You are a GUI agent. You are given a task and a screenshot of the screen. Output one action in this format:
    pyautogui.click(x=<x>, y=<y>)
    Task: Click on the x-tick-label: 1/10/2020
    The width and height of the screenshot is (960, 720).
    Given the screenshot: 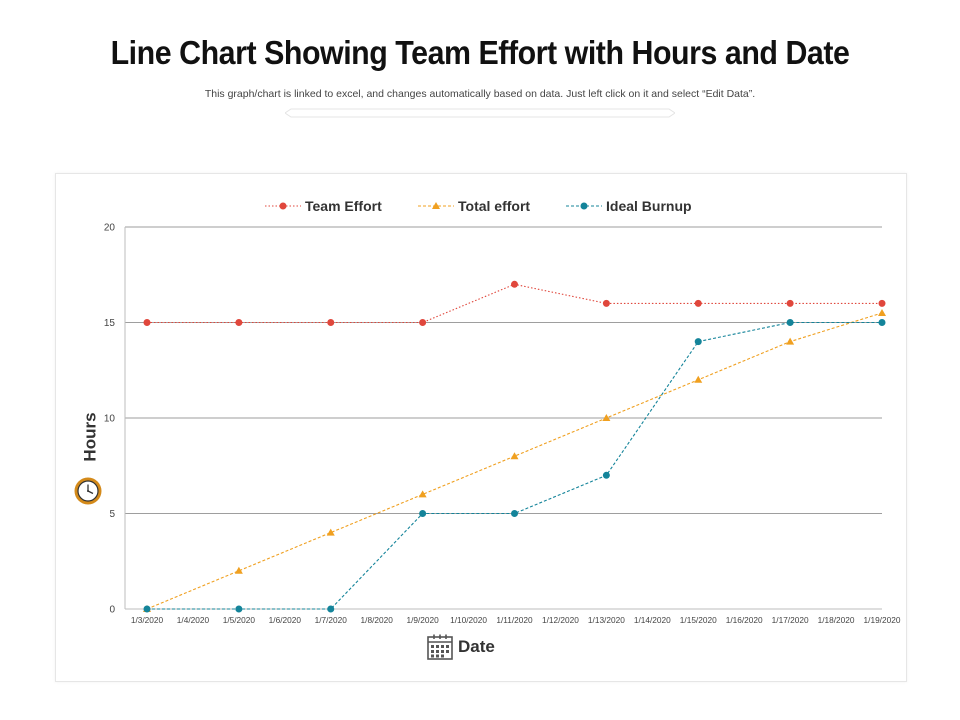 What is the action you would take?
    pyautogui.click(x=468, y=620)
    